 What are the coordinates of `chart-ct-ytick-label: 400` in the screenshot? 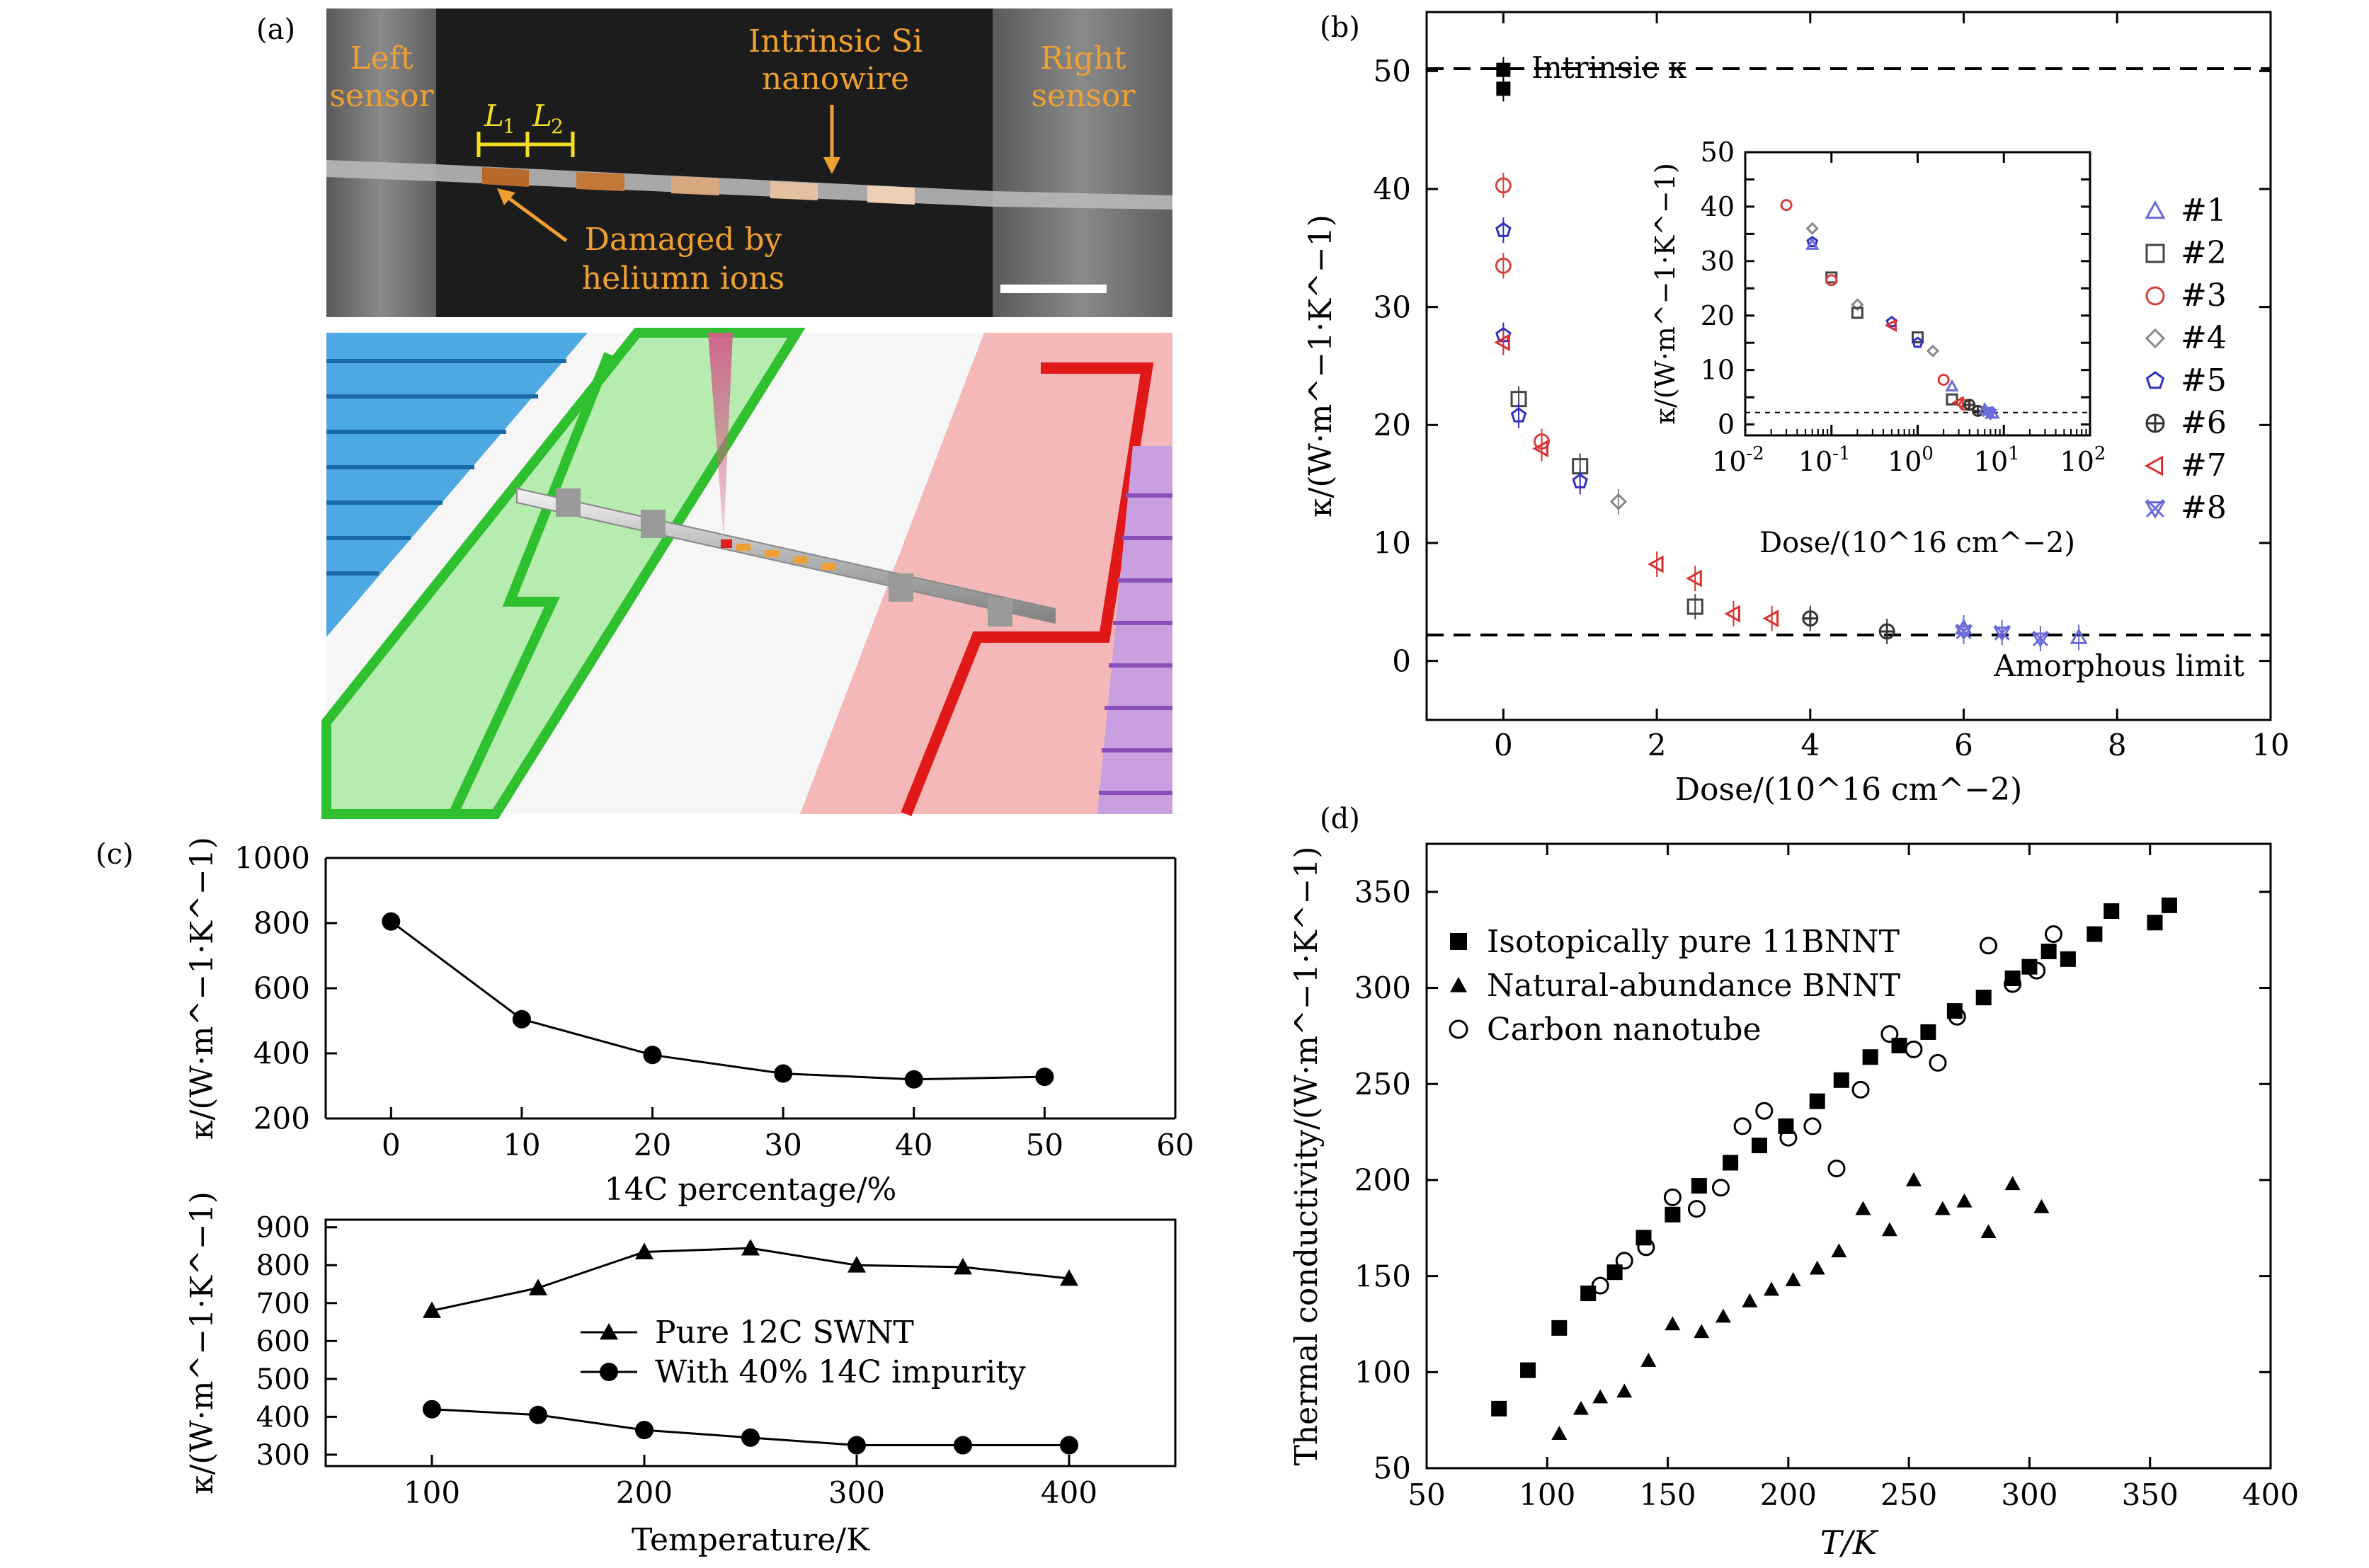 It's located at (281, 1053).